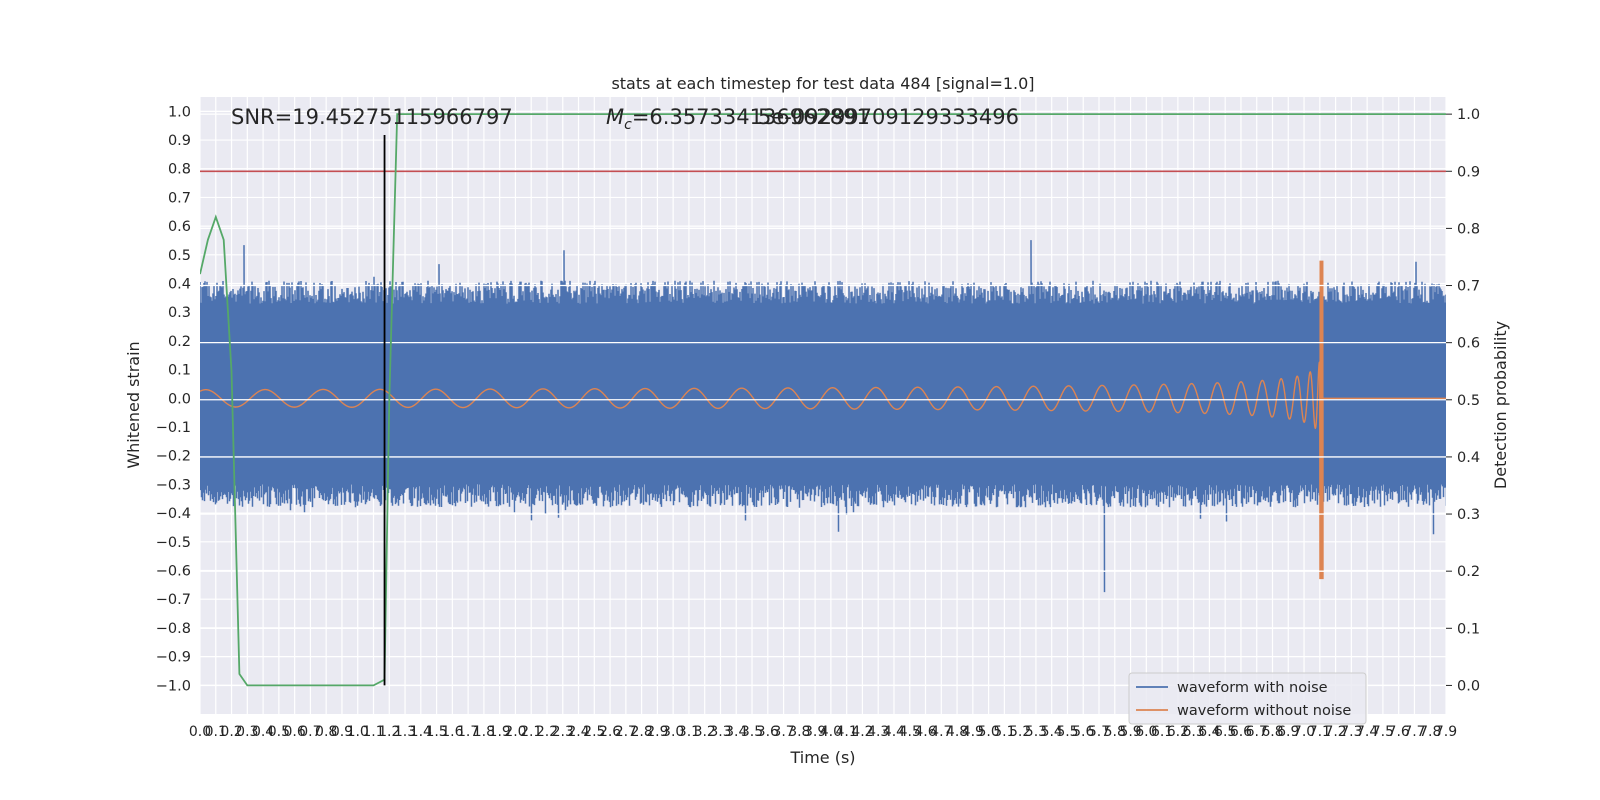 This screenshot has height=800, width=1600. I want to click on x-tick-46: 4.6, so click(925, 732).